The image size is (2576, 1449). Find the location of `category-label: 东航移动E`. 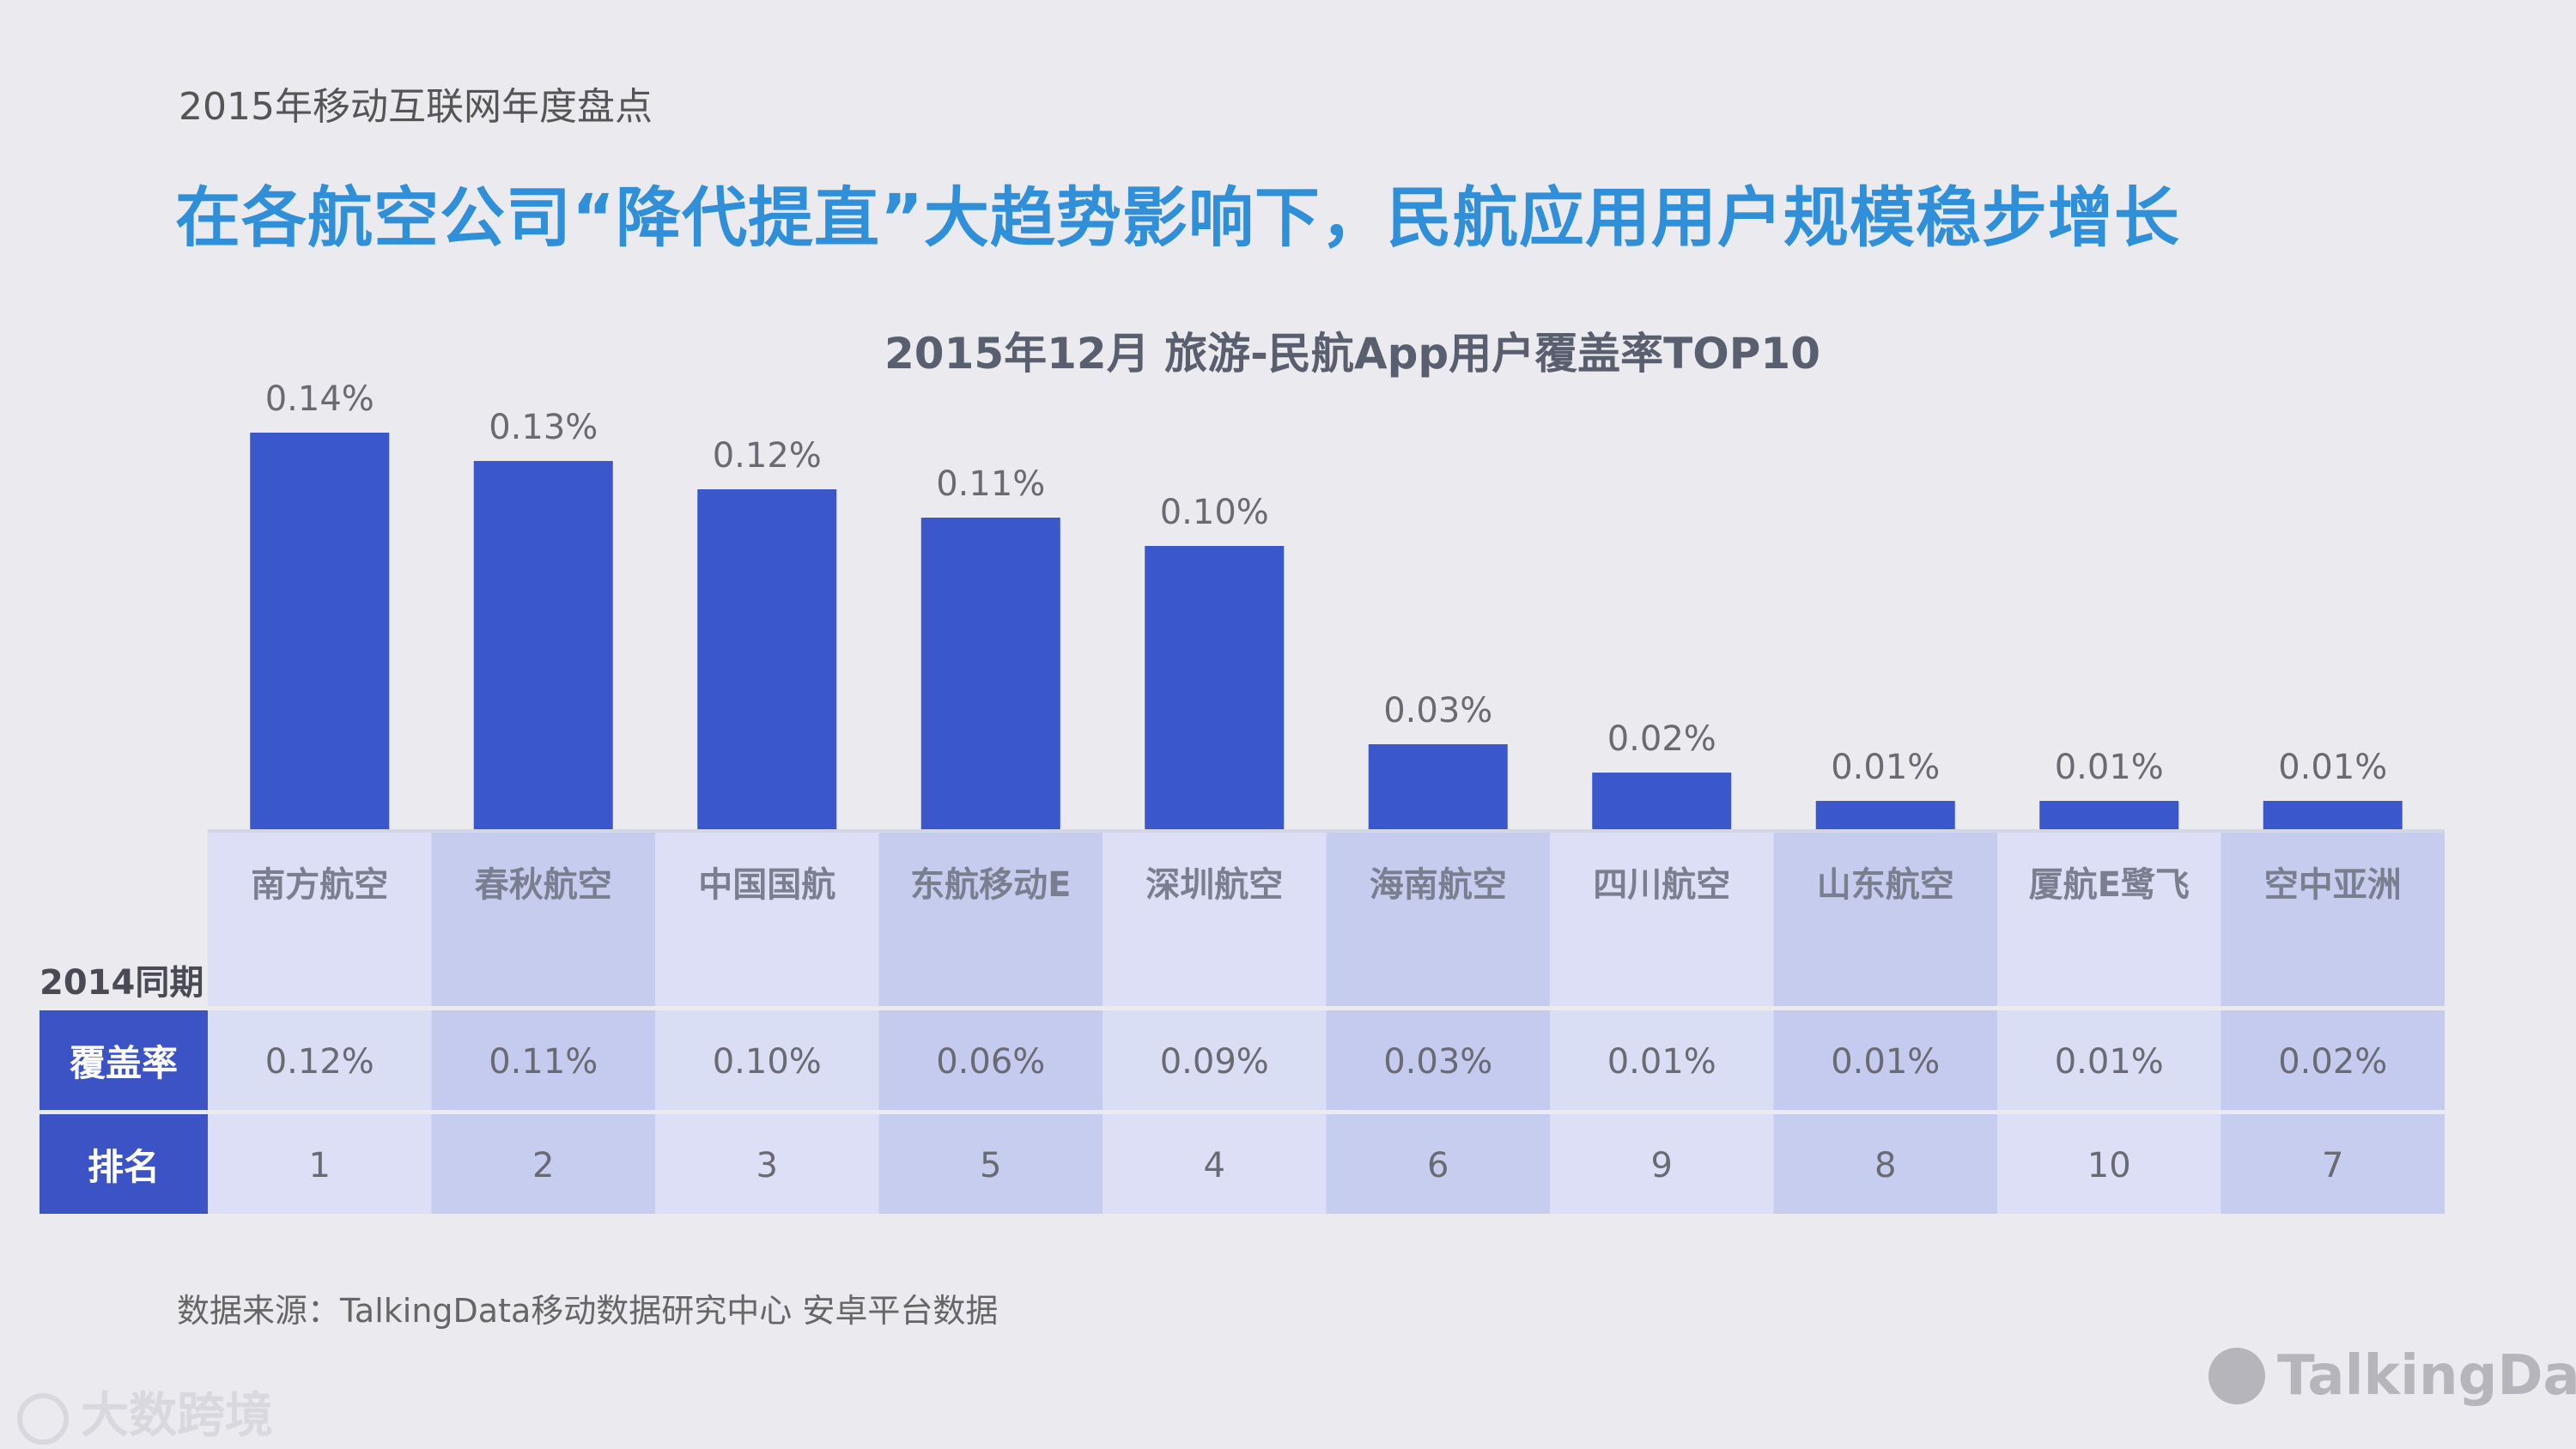

category-label: 东航移动E is located at coordinates (991, 885).